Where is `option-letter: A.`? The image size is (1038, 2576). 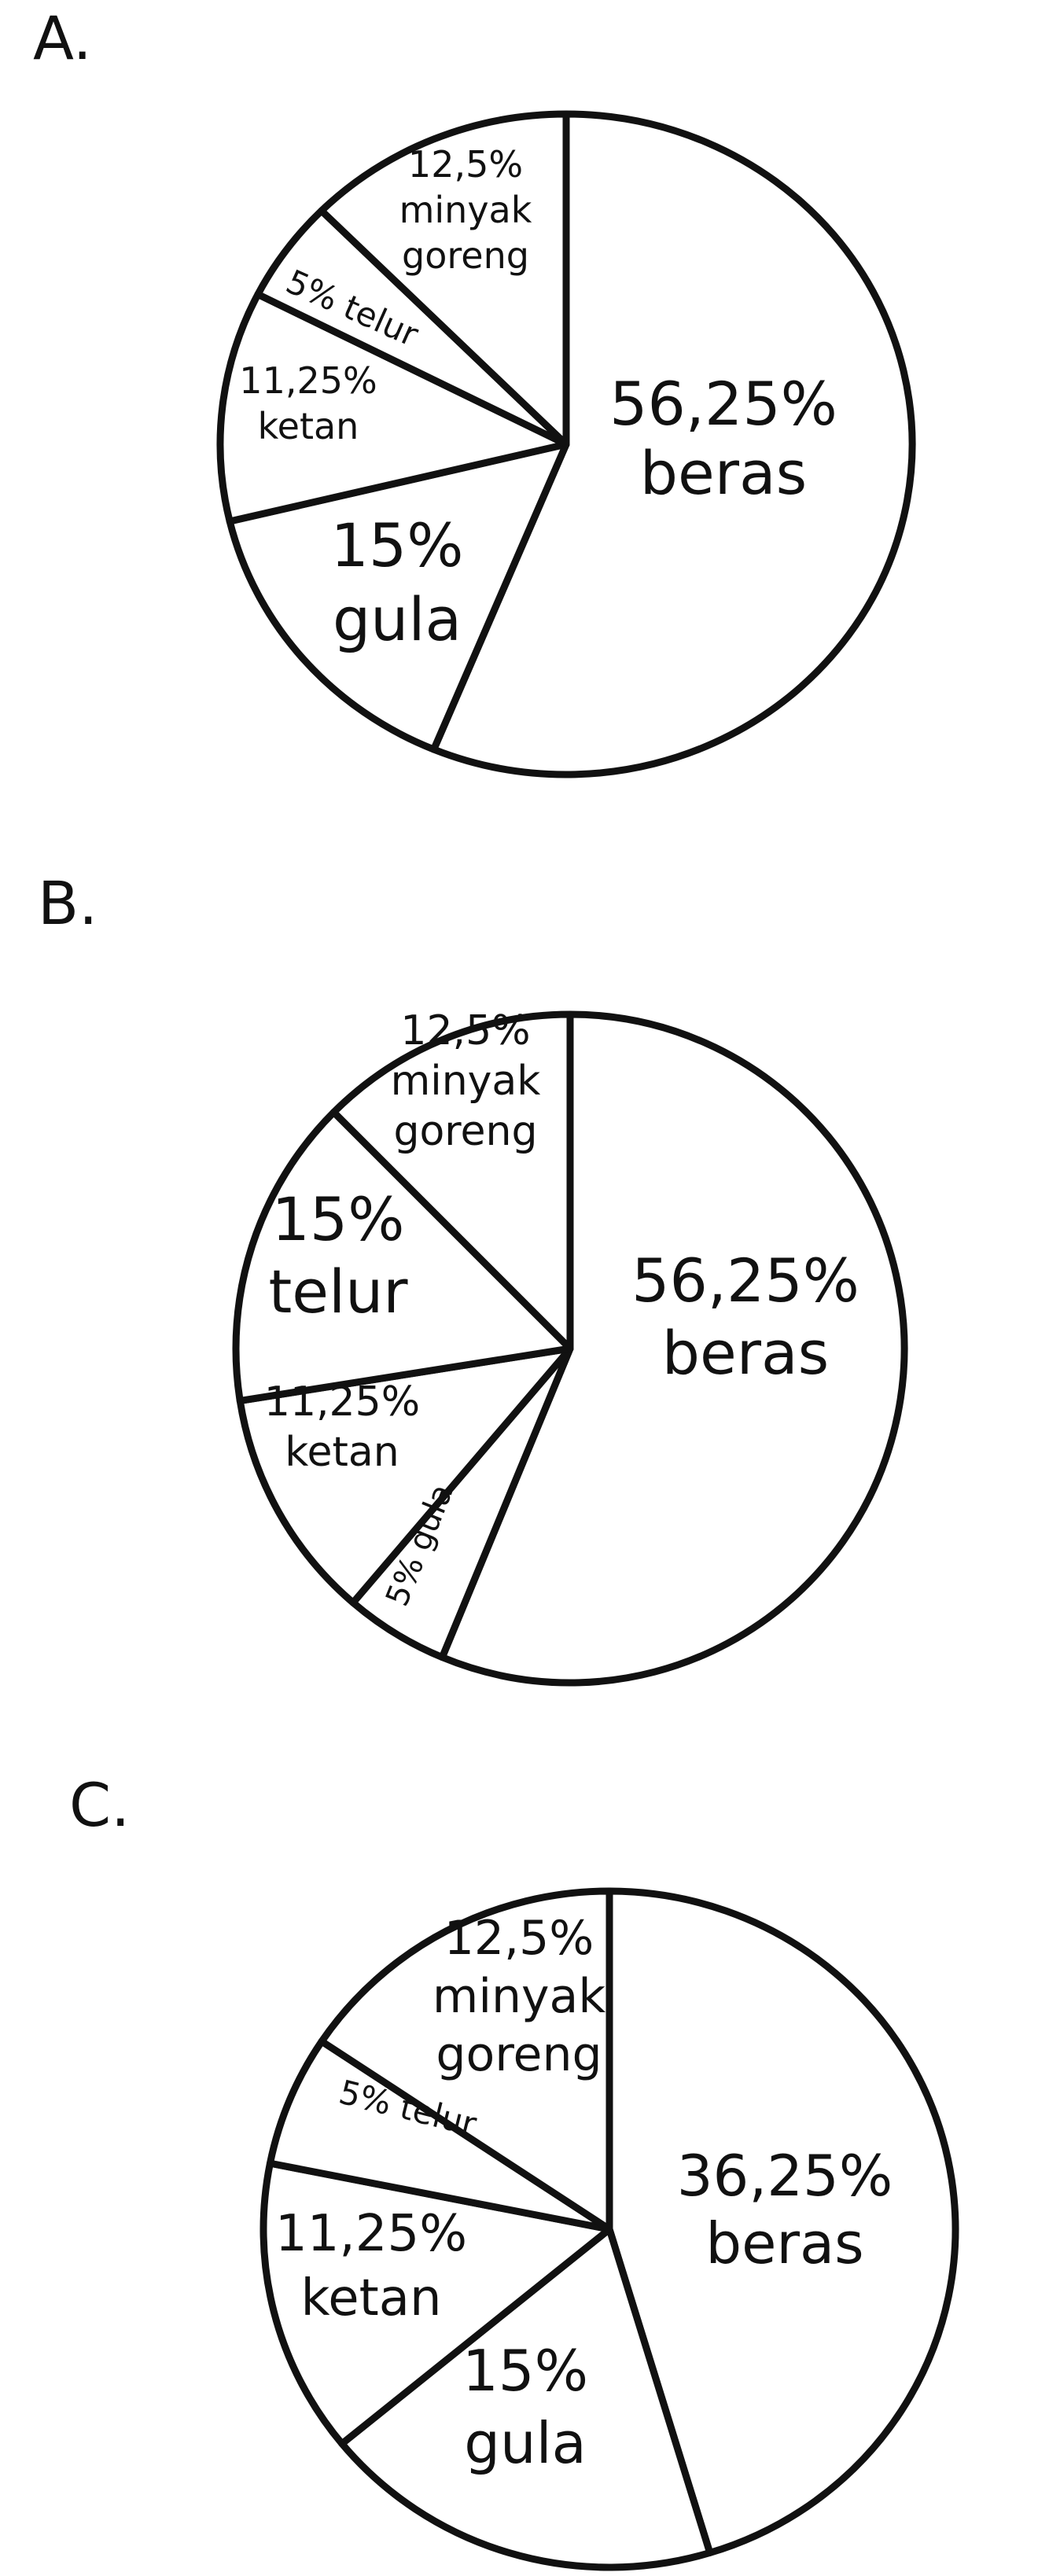 option-letter: A. is located at coordinates (62, 38).